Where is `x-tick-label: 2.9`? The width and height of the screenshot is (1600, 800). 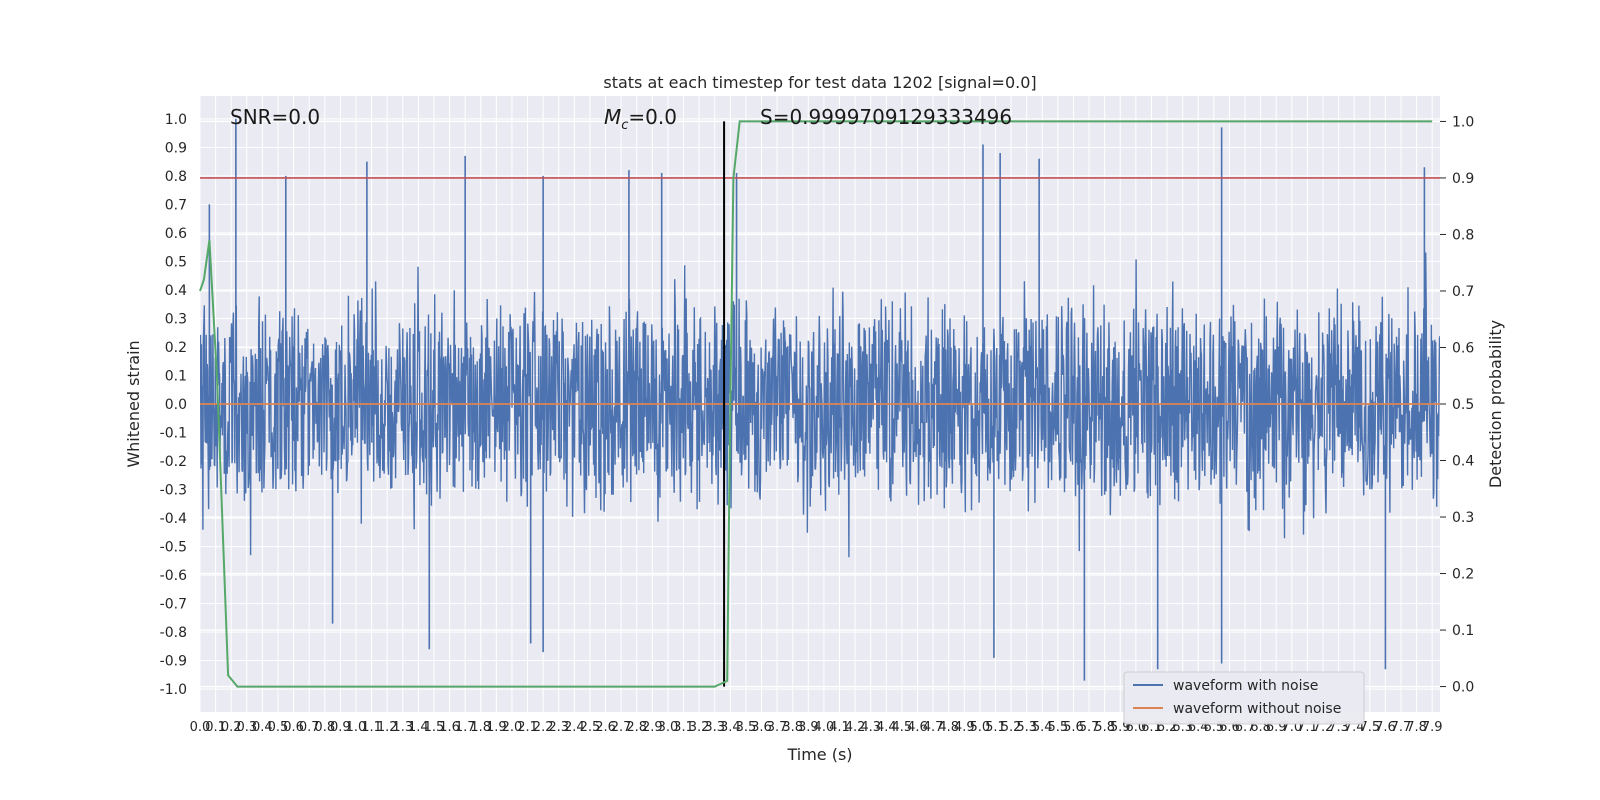
x-tick-label: 2.9 is located at coordinates (652, 727).